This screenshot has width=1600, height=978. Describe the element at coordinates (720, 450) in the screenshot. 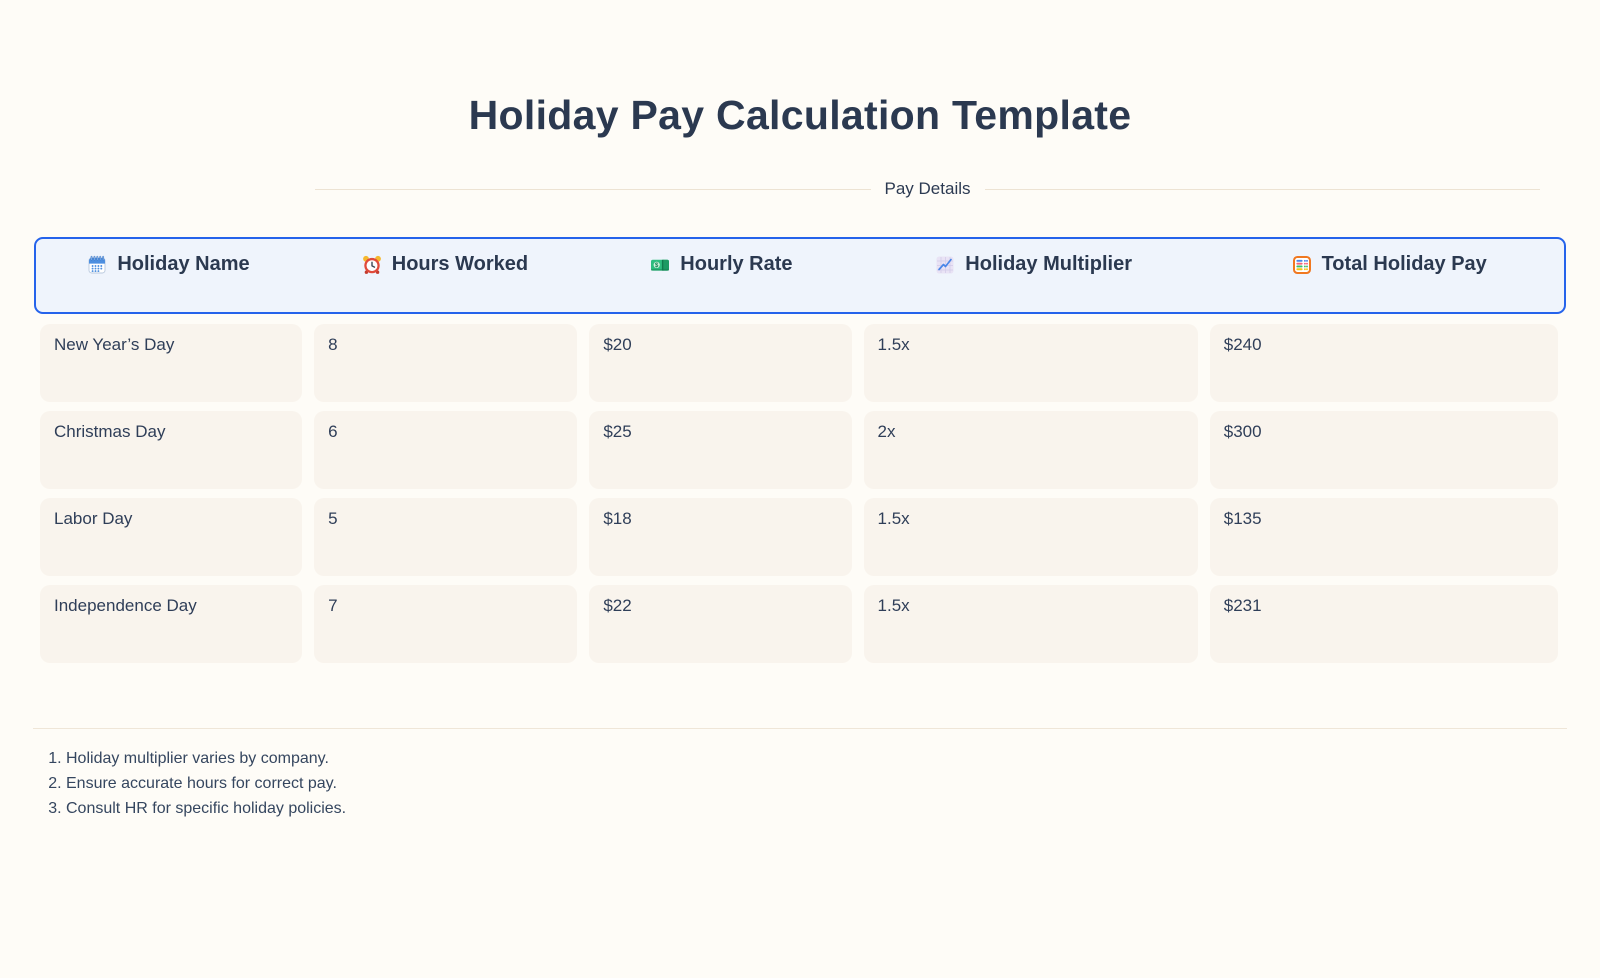

I see `cell-hourly-rate: $25` at that location.